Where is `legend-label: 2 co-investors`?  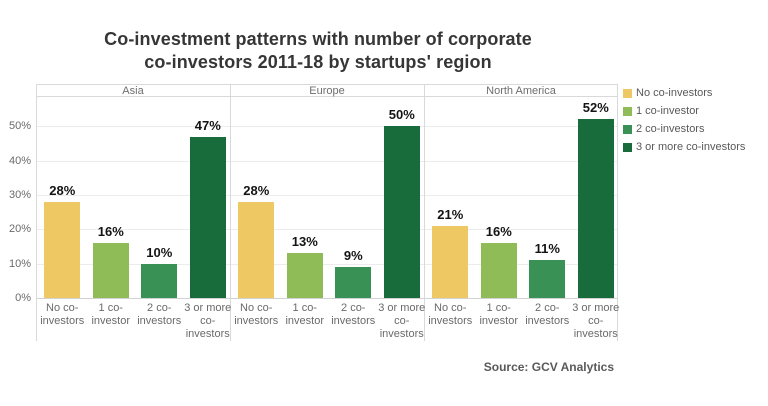 legend-label: 2 co-investors is located at coordinates (670, 129).